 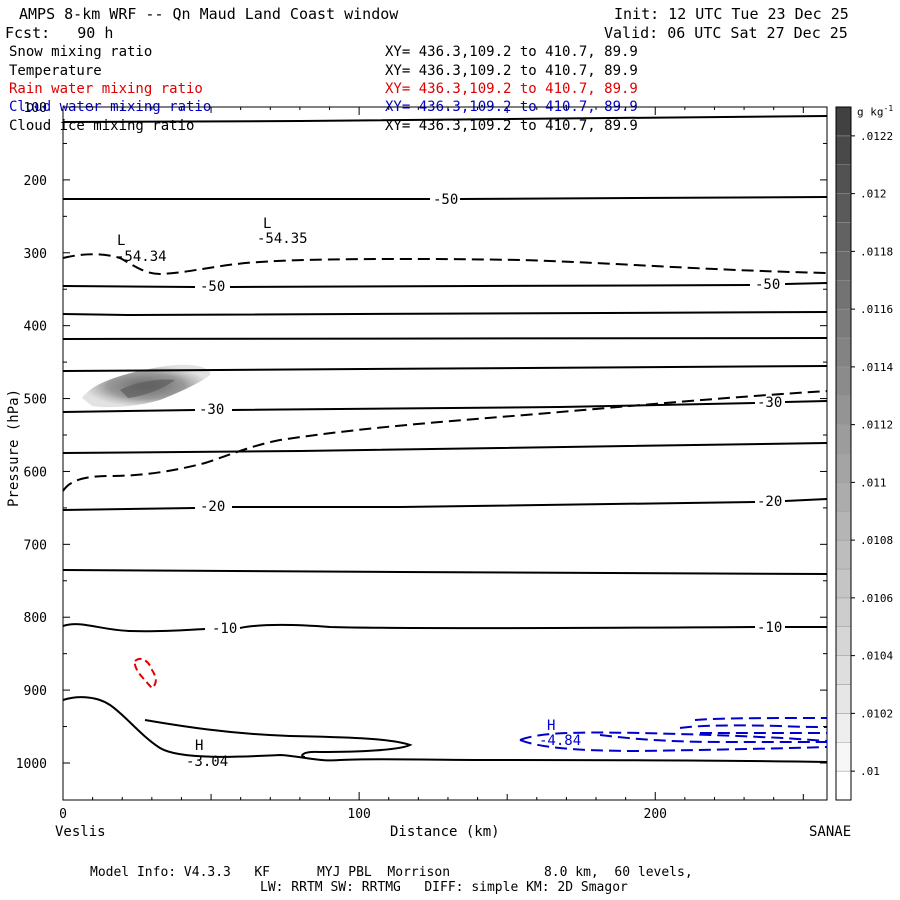 What do you see at coordinates (445, 832) in the screenshot?
I see `x-axis-title: Distance (km)` at bounding box center [445, 832].